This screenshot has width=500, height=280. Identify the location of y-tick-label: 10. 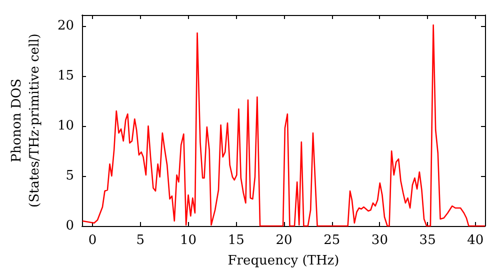
(65, 126).